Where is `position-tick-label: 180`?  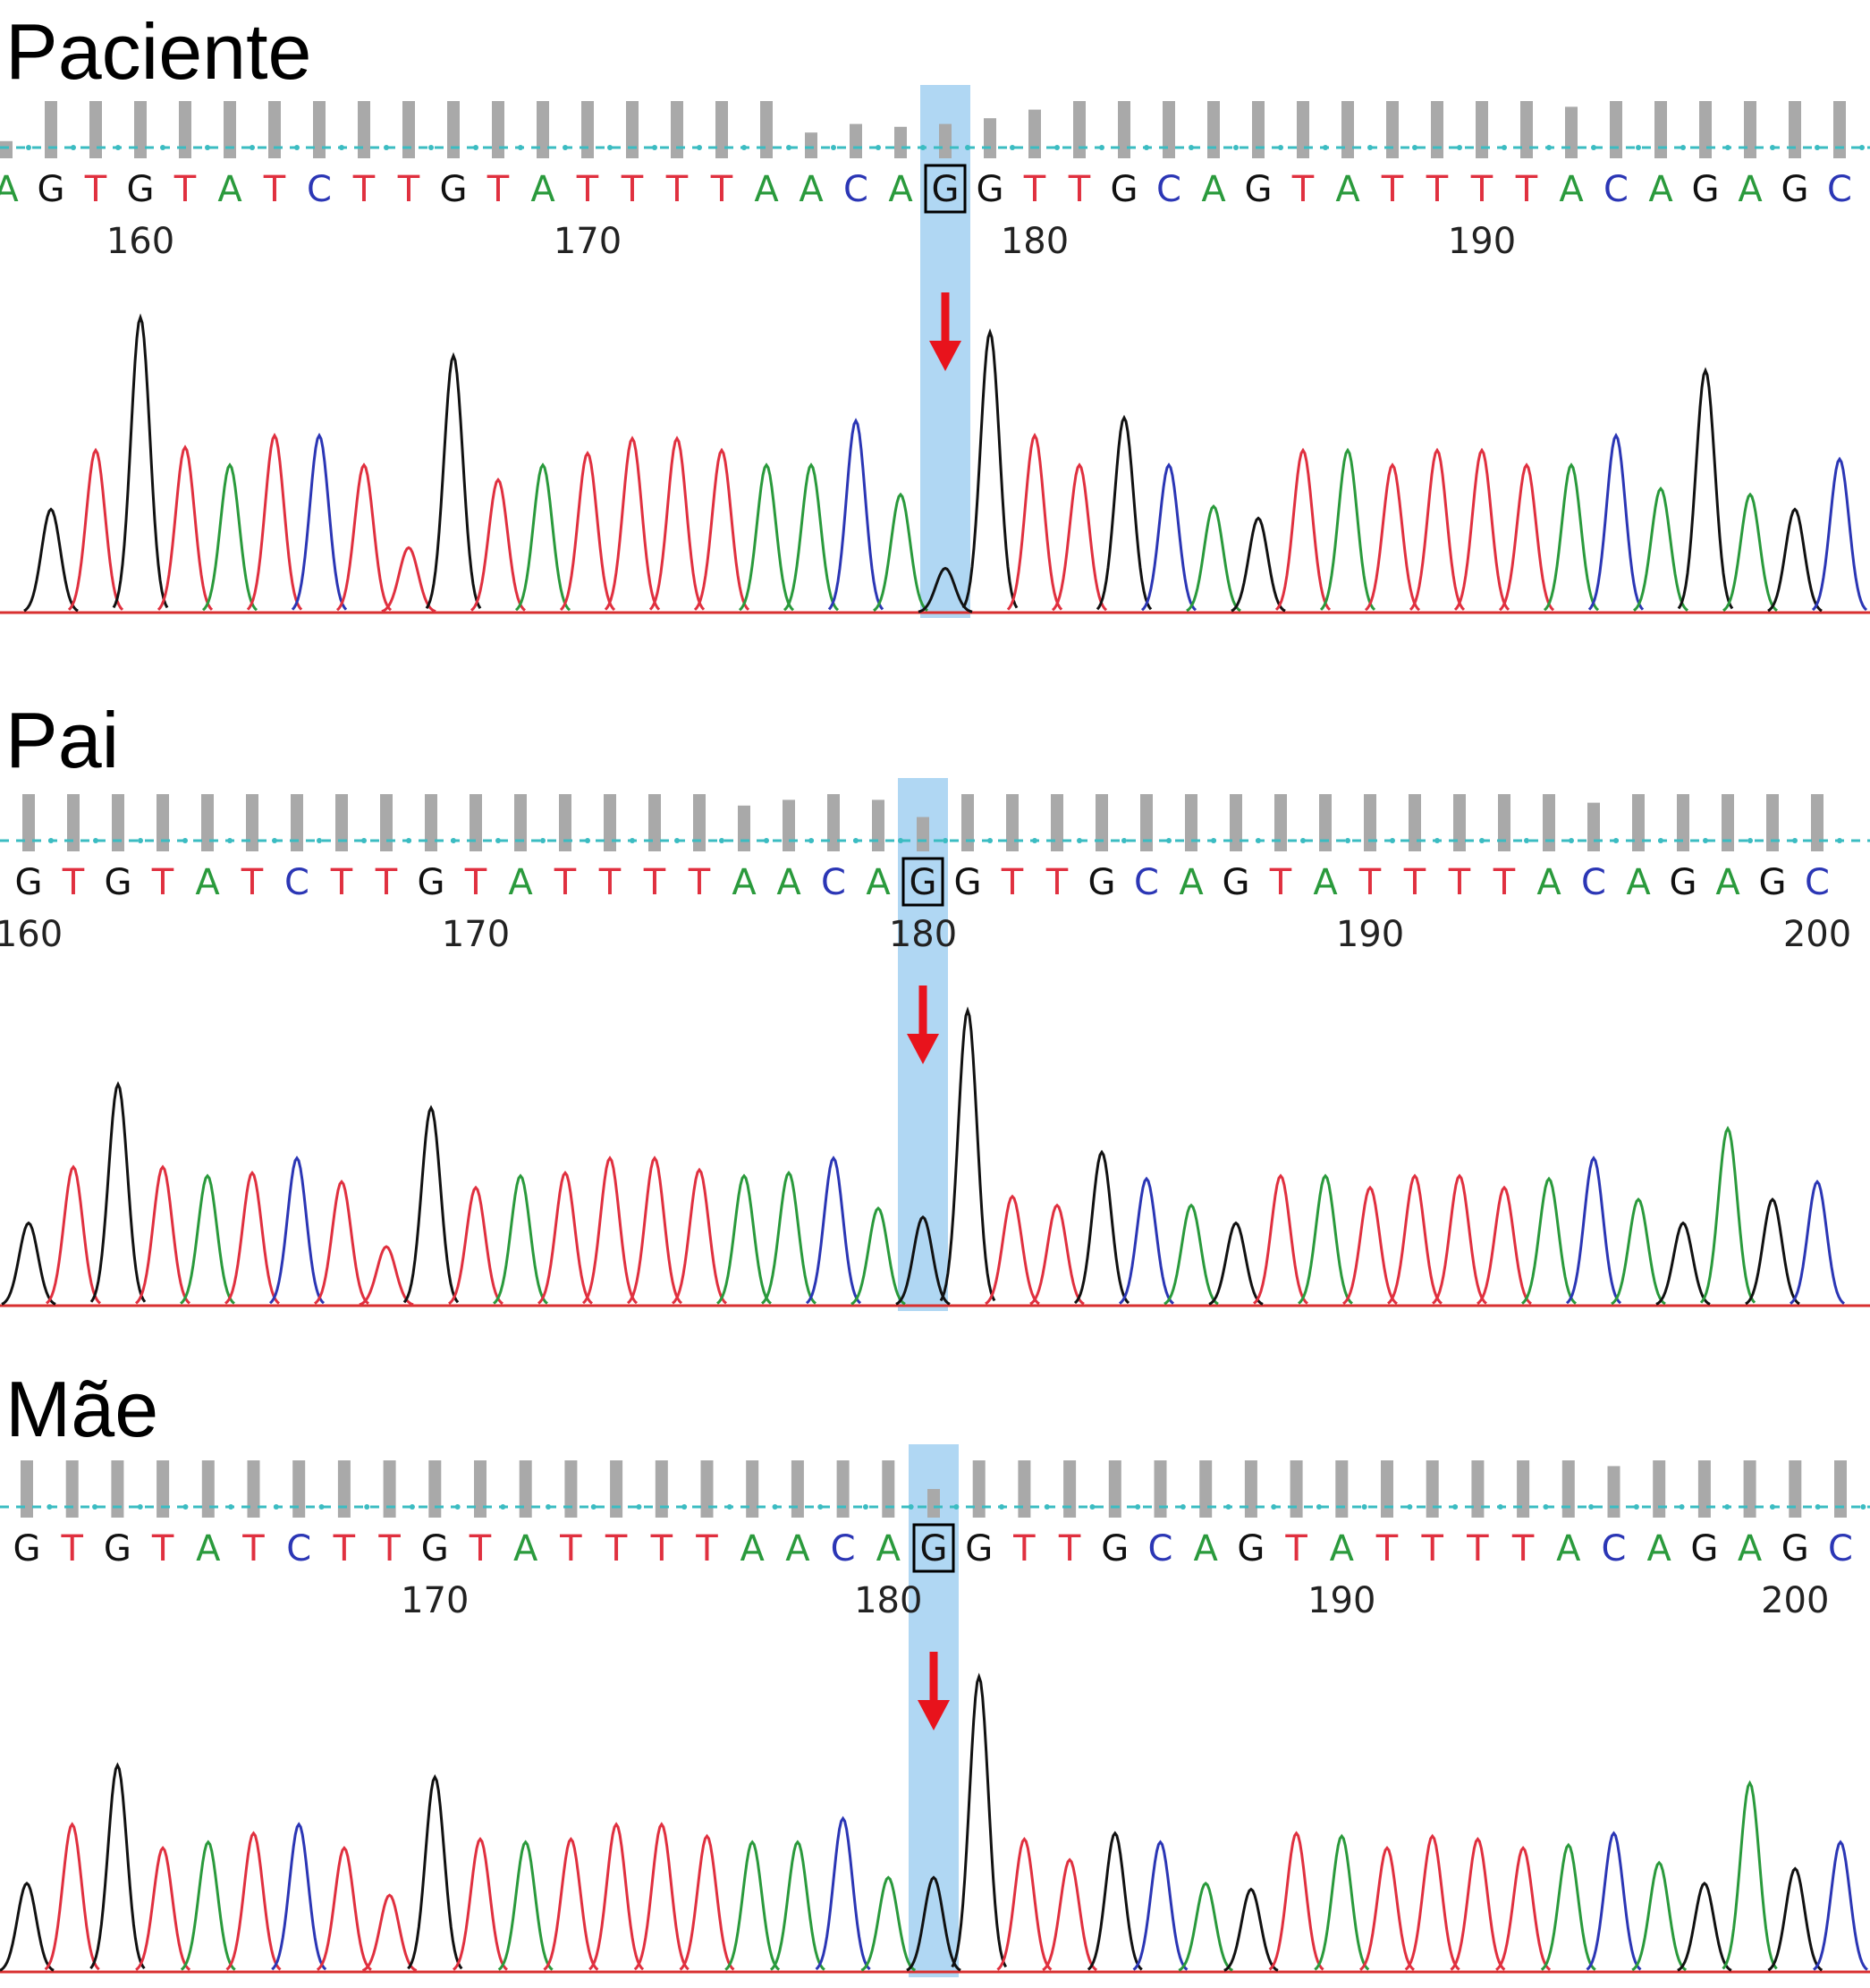
position-tick-label: 180 is located at coordinates (923, 935).